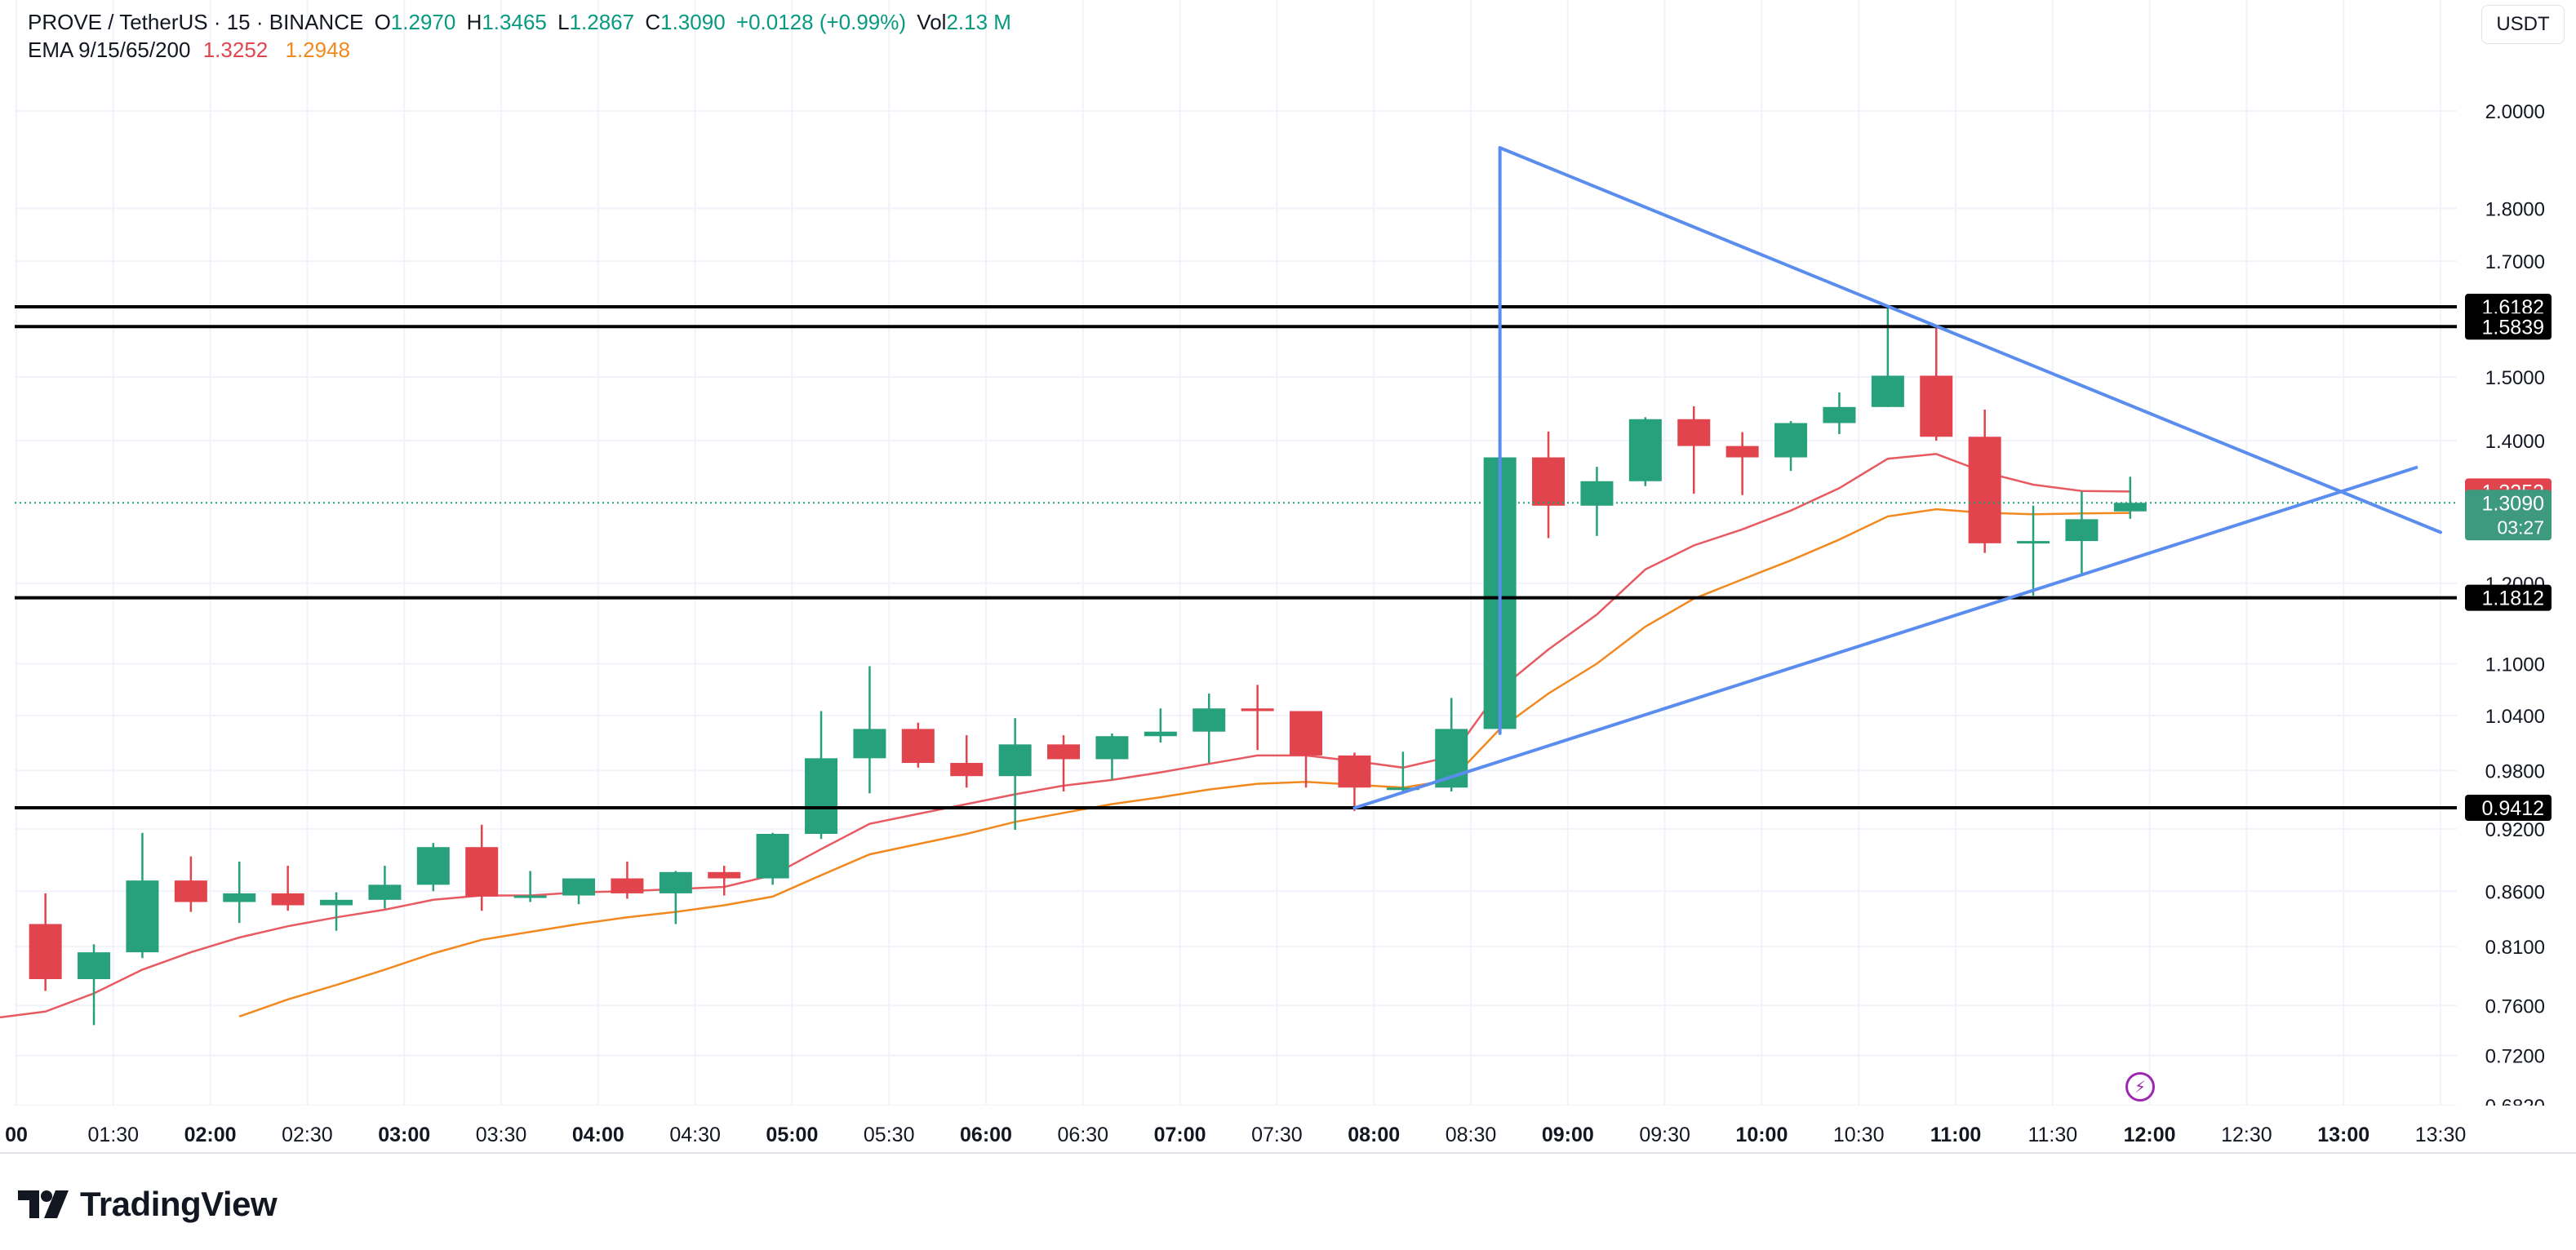  What do you see at coordinates (2515, 262) in the screenshot?
I see `price-tick-label: 1.7000` at bounding box center [2515, 262].